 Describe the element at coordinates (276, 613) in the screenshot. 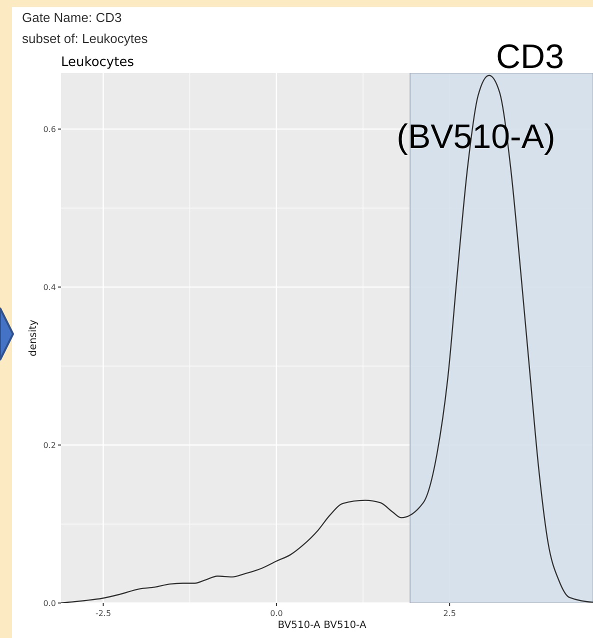

I see `x-tick-label: 0.0` at that location.